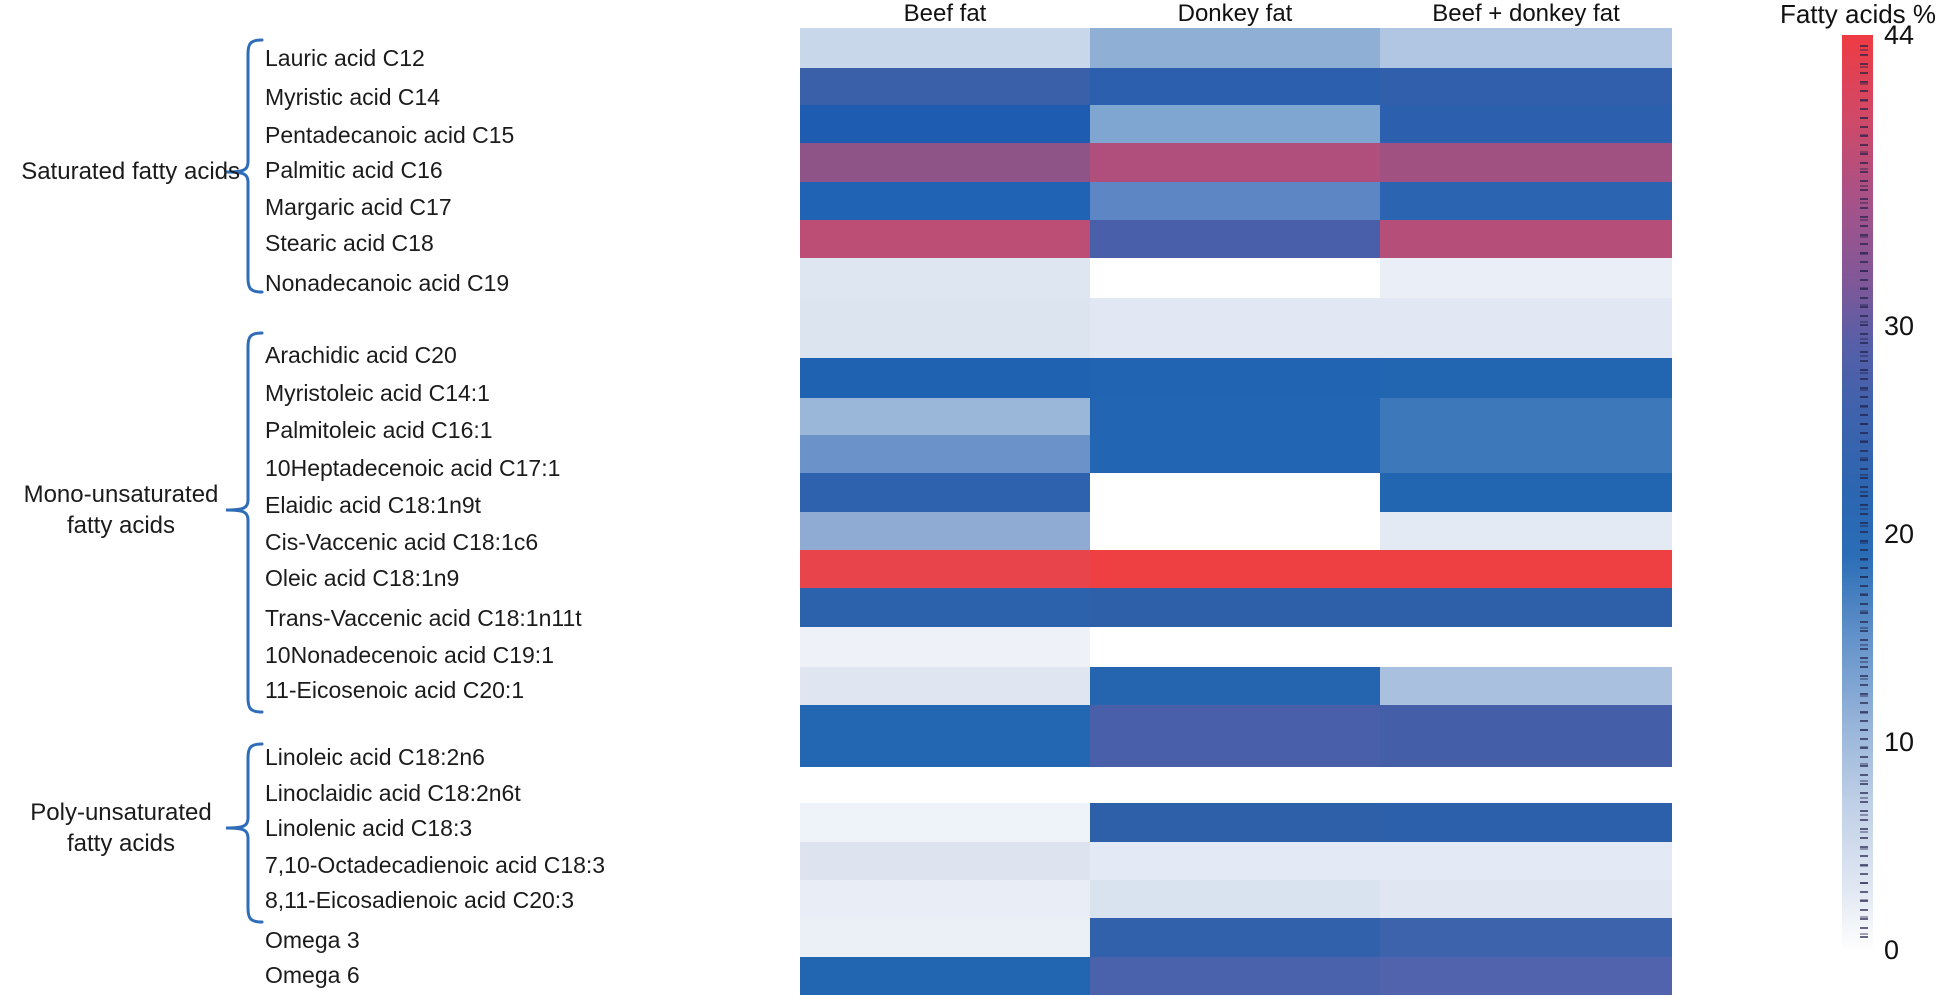 This screenshot has width=1948, height=1006. Describe the element at coordinates (312, 940) in the screenshot. I see `row-label: Omega 3` at that location.